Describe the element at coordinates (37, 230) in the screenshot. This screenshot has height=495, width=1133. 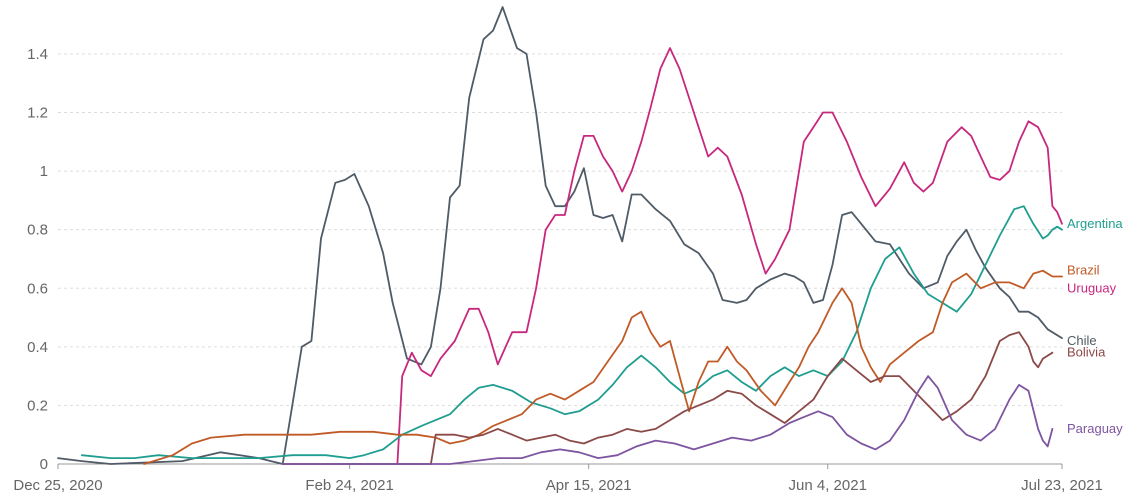
I see `y-tick-label: 0.8` at that location.